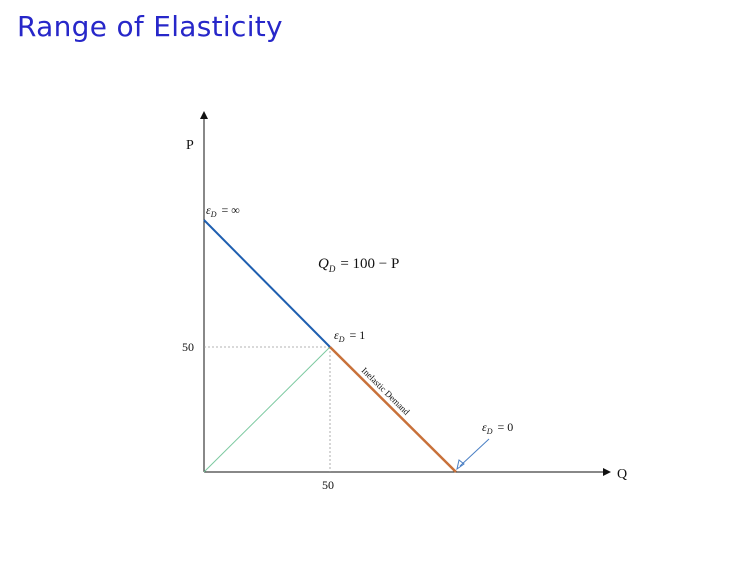 The width and height of the screenshot is (756, 567). I want to click on elasticity-zero-value: = 0, so click(506, 427).